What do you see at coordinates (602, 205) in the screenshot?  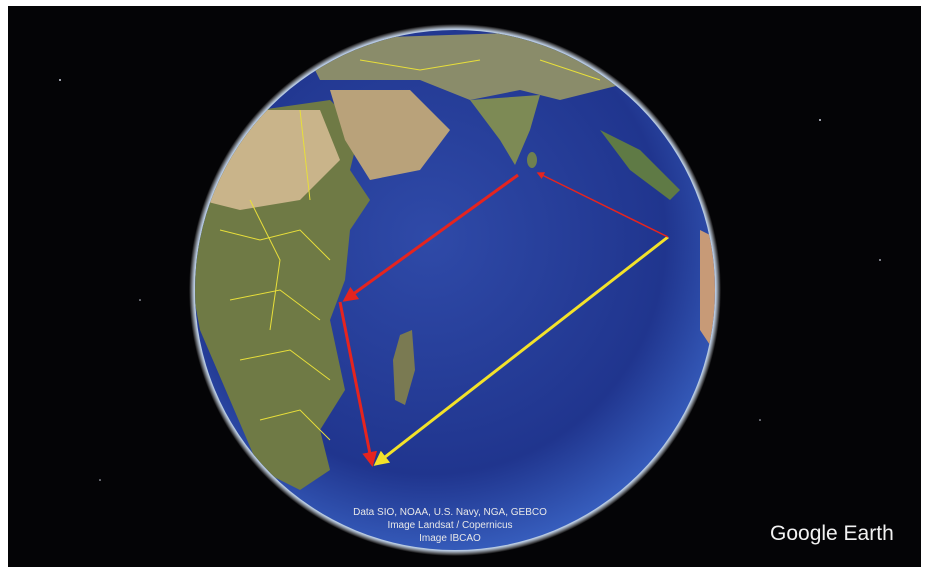 I see `thin-red-arrow` at bounding box center [602, 205].